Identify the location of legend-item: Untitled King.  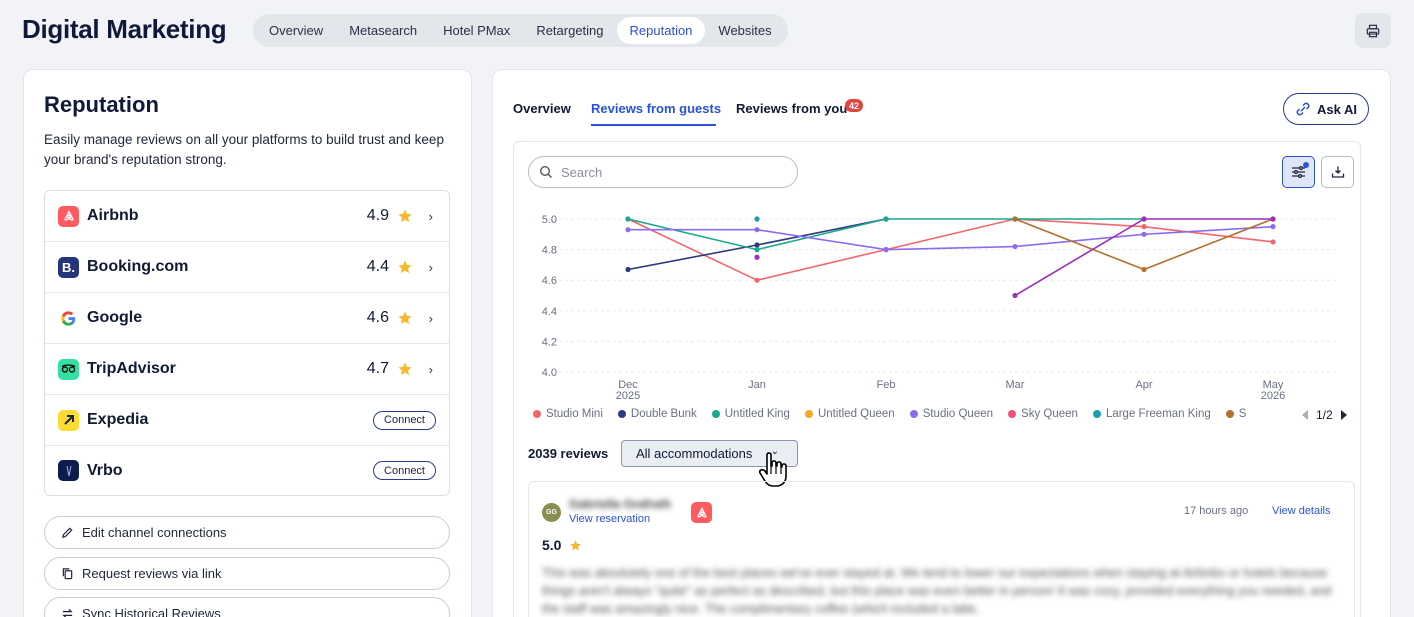
(750, 414).